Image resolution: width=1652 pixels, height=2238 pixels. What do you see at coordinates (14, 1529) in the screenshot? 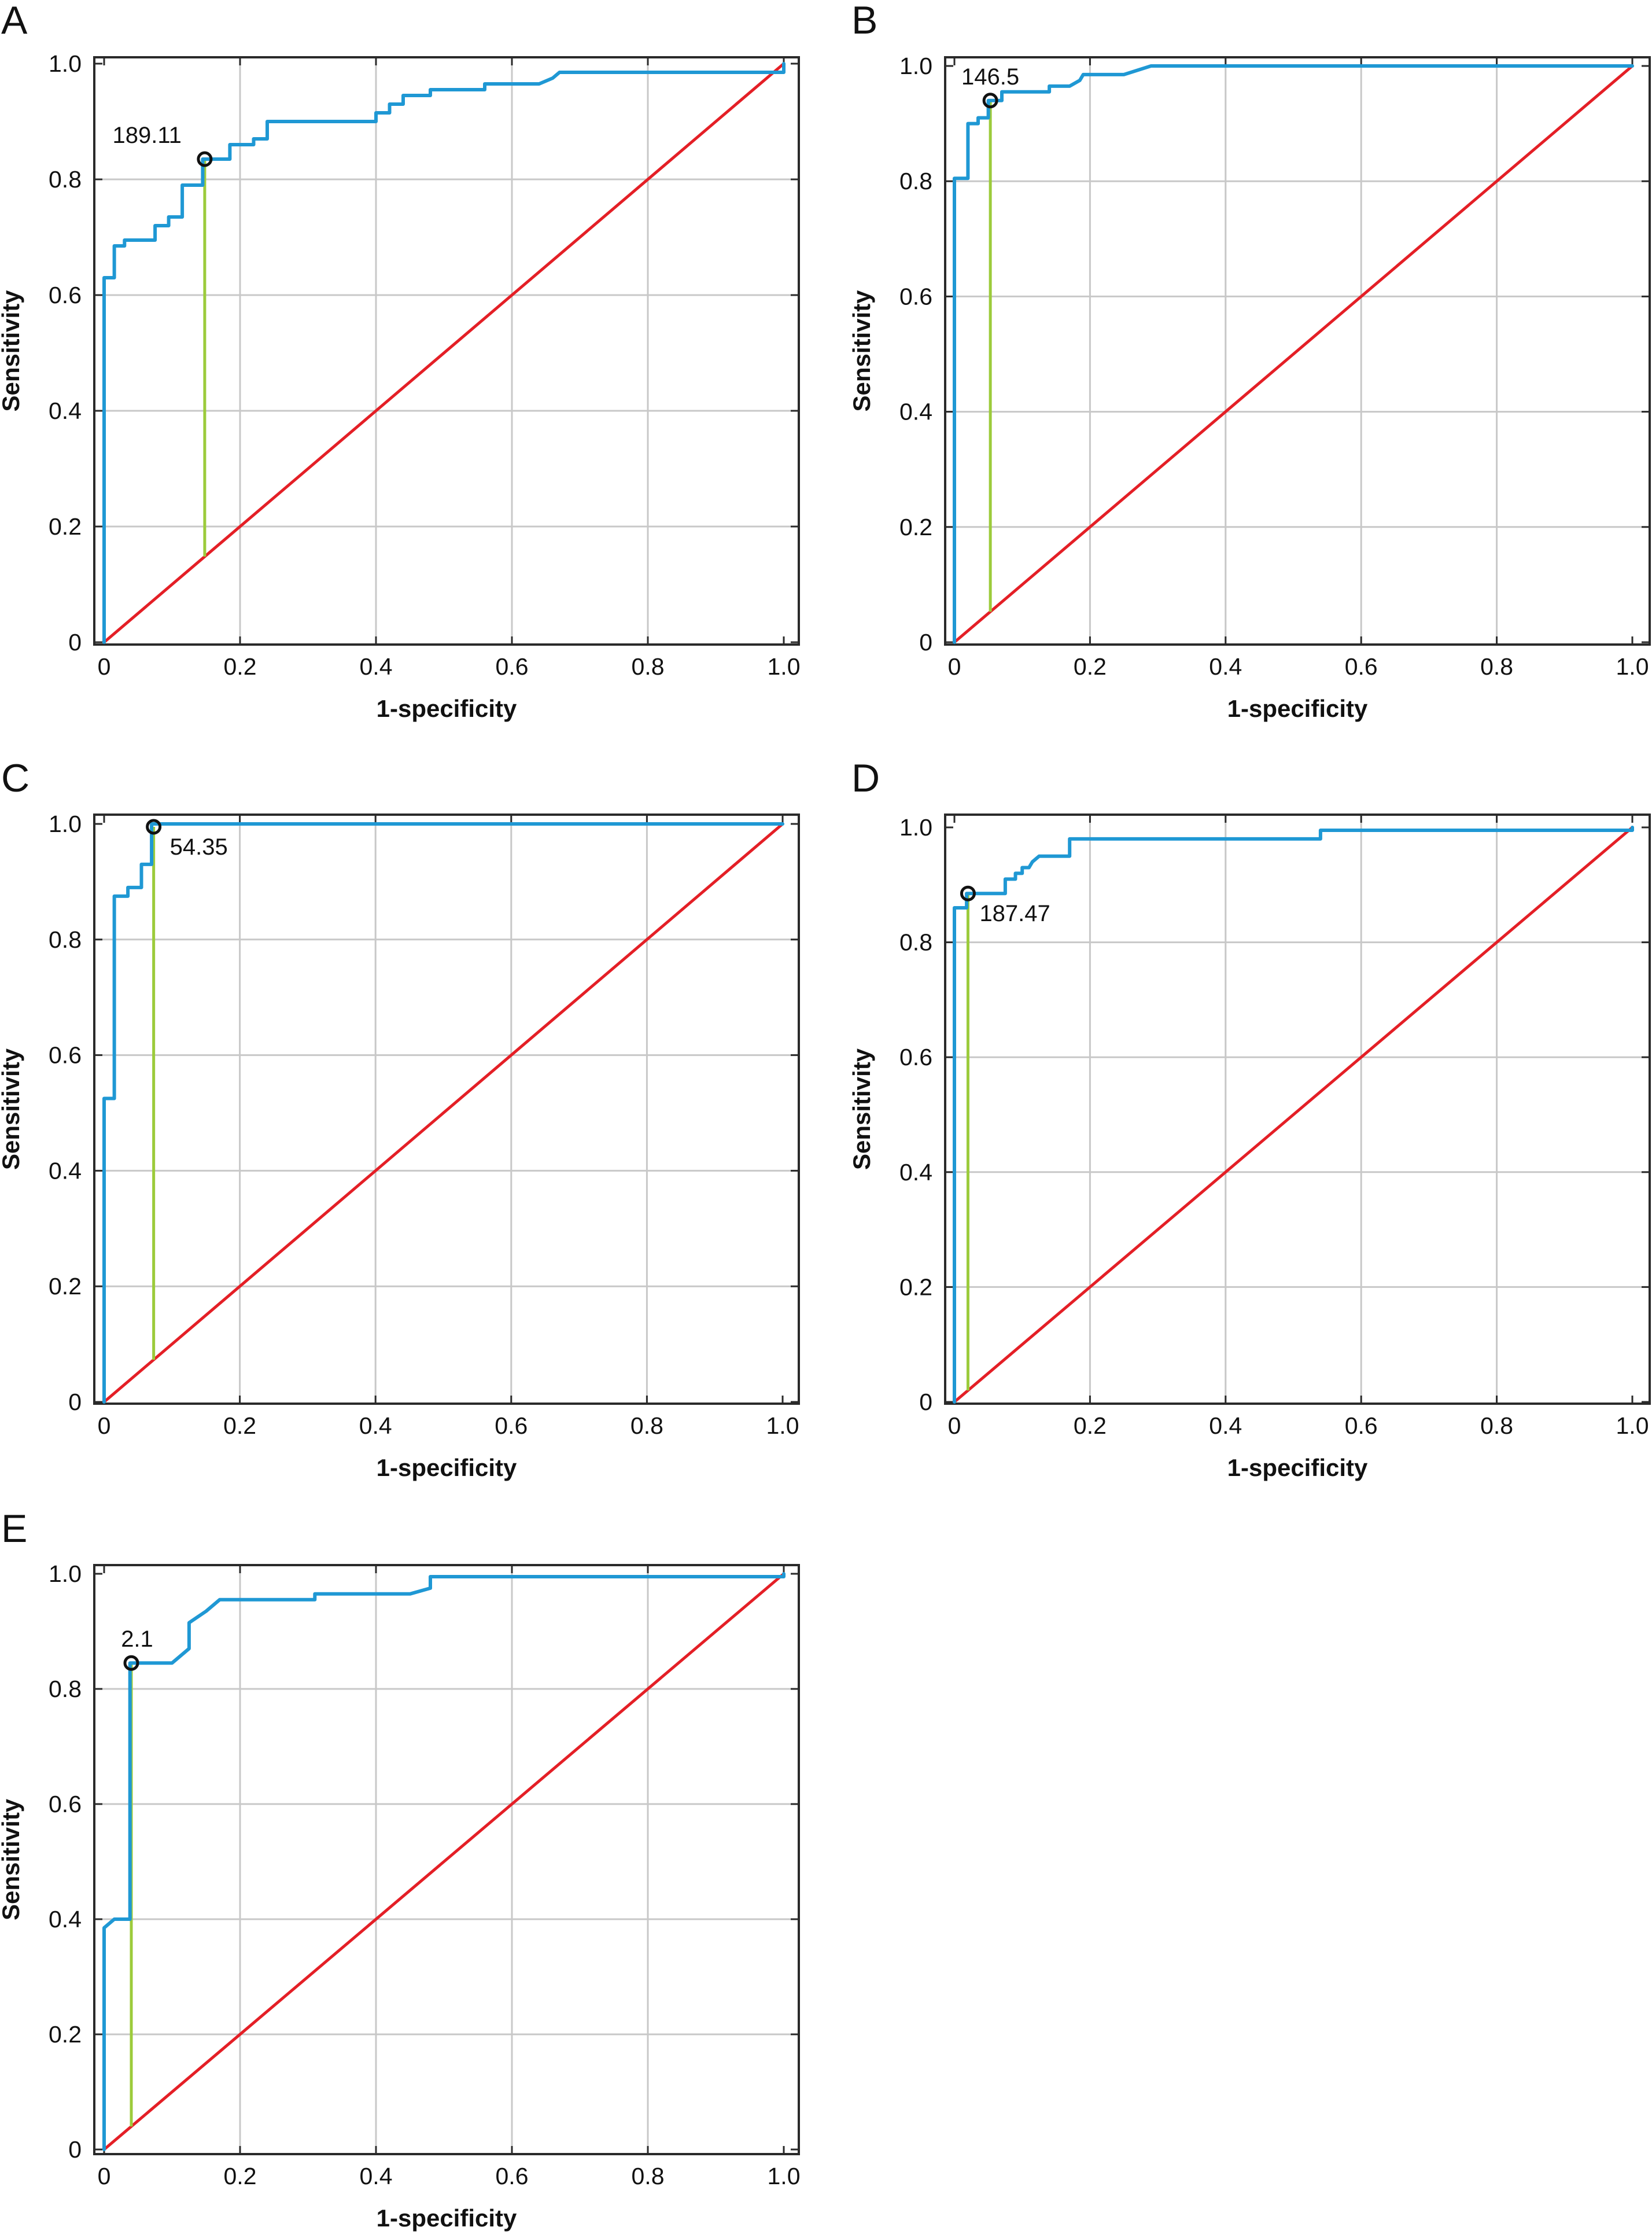
I see `panel-letter-e: E` at bounding box center [14, 1529].